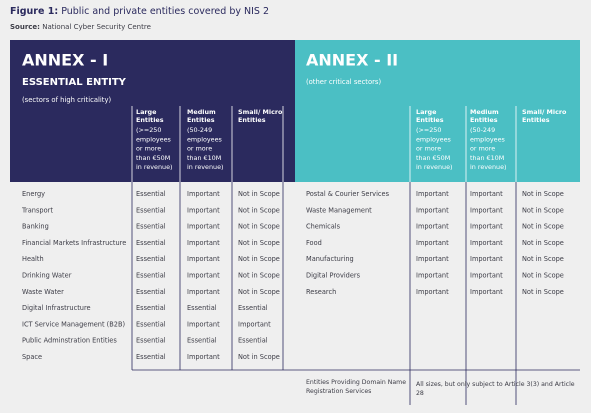 The height and width of the screenshot is (413, 591). I want to click on sector-name: Digital Infrastructure, so click(56, 308).